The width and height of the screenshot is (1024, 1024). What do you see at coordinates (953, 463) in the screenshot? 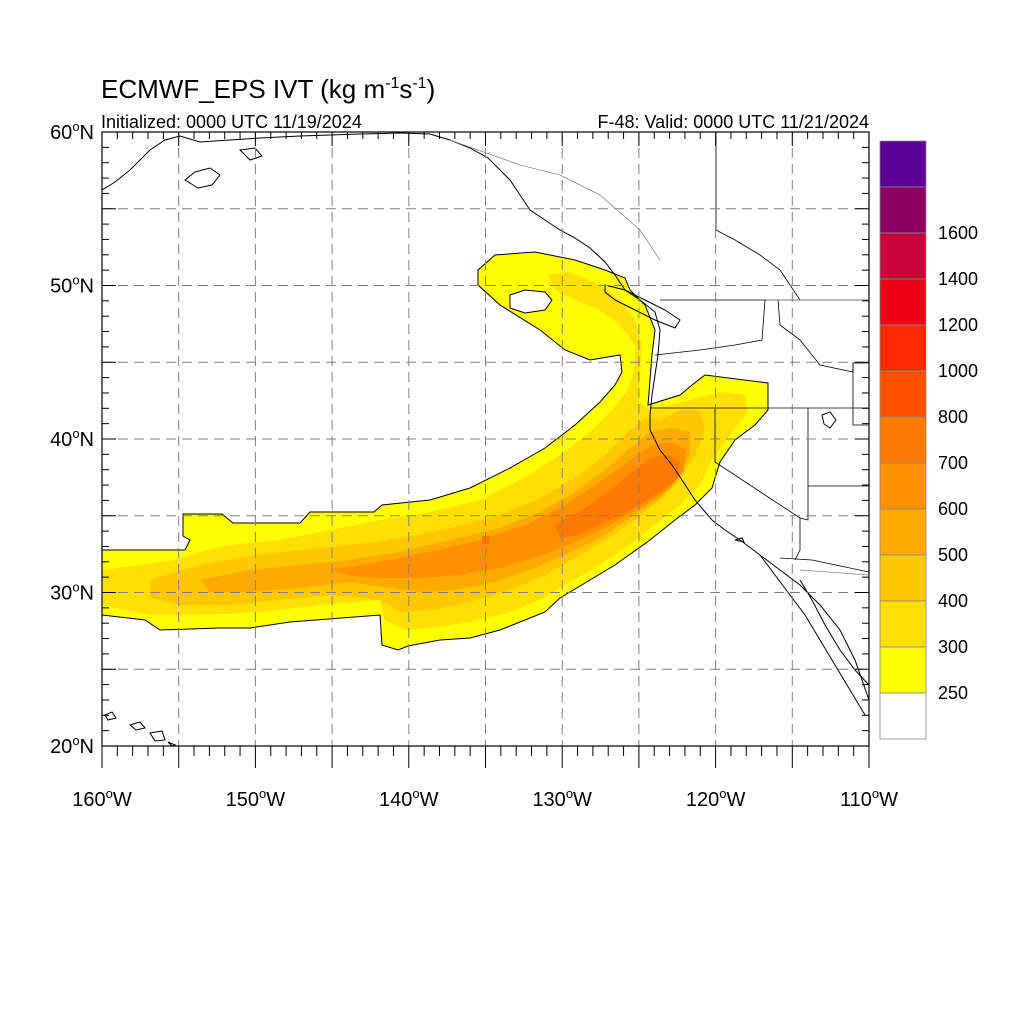
I see `legend-label: 700` at bounding box center [953, 463].